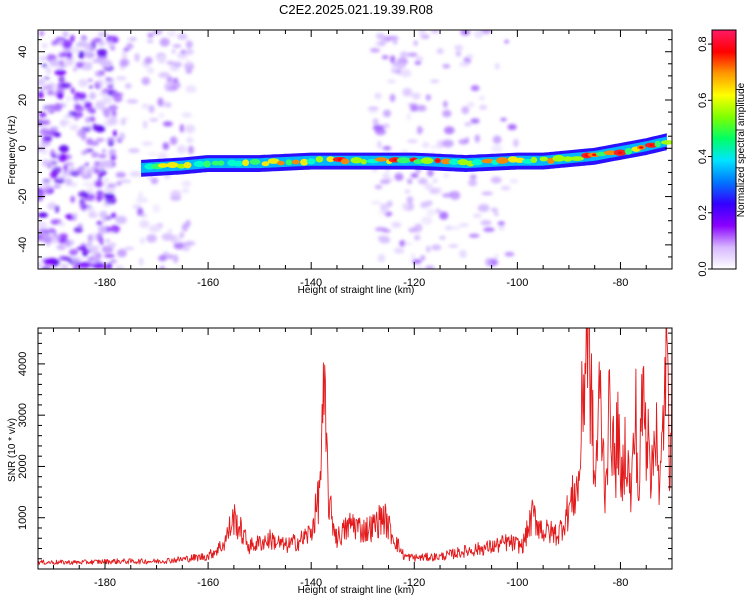 The image size is (750, 600). I want to click on snr-x-axis-label: Height of straight line (km), so click(356, 590).